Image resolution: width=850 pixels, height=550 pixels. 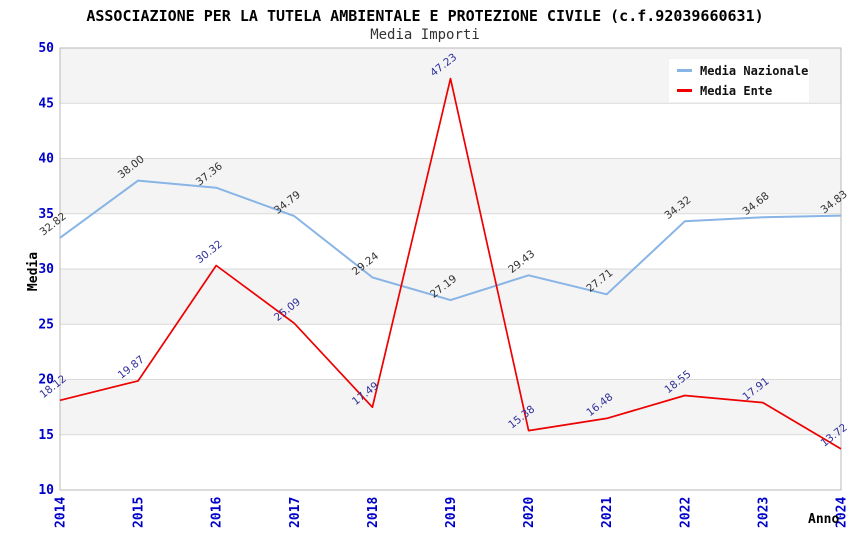 What do you see at coordinates (607, 512) in the screenshot?
I see `x-tick-label: 2021` at bounding box center [607, 512].